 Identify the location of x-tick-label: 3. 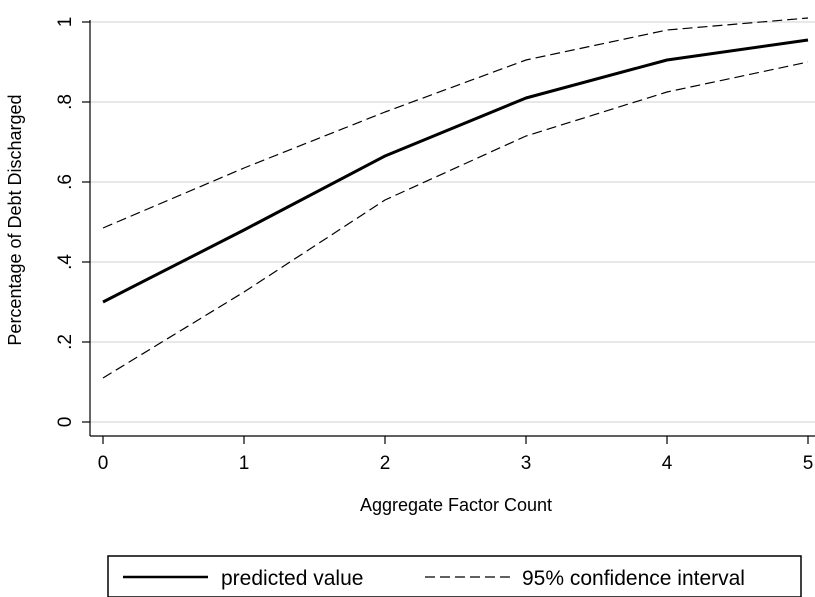
(526, 463).